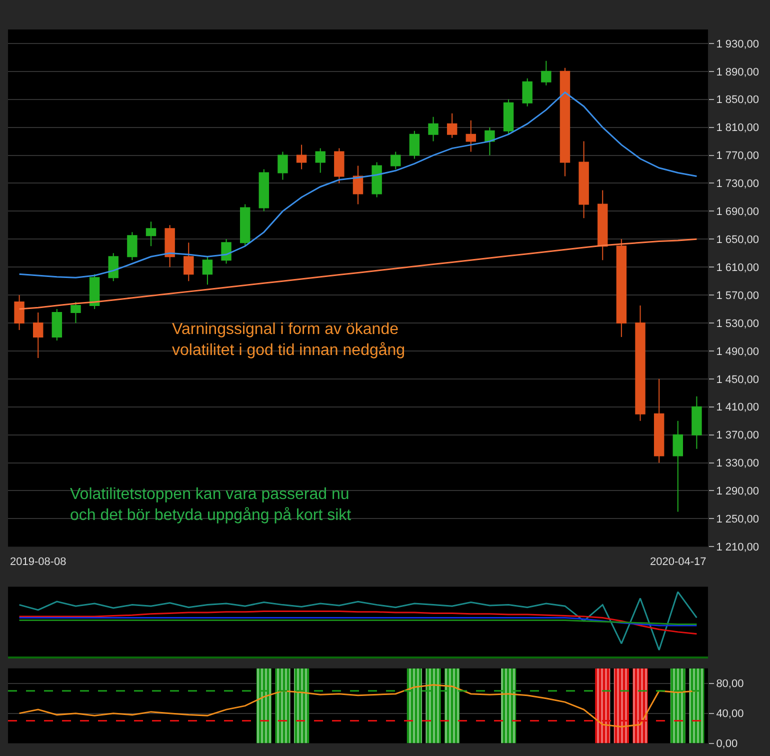 The height and width of the screenshot is (756, 770). I want to click on y-tick-label: 1 530,00, so click(738, 324).